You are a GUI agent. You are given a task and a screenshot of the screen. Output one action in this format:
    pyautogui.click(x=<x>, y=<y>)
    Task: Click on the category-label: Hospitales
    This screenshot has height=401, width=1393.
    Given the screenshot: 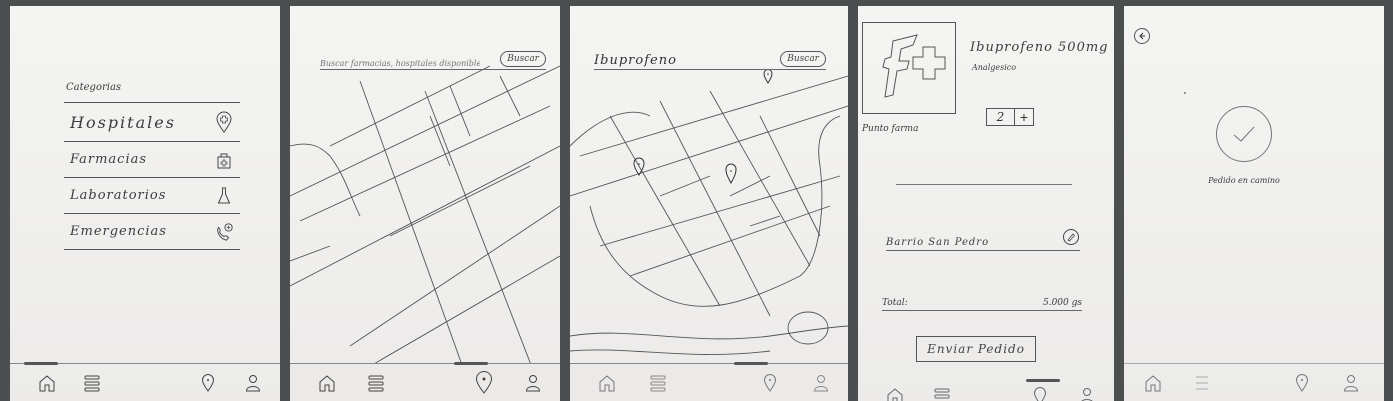 What is the action you would take?
    pyautogui.click(x=123, y=122)
    